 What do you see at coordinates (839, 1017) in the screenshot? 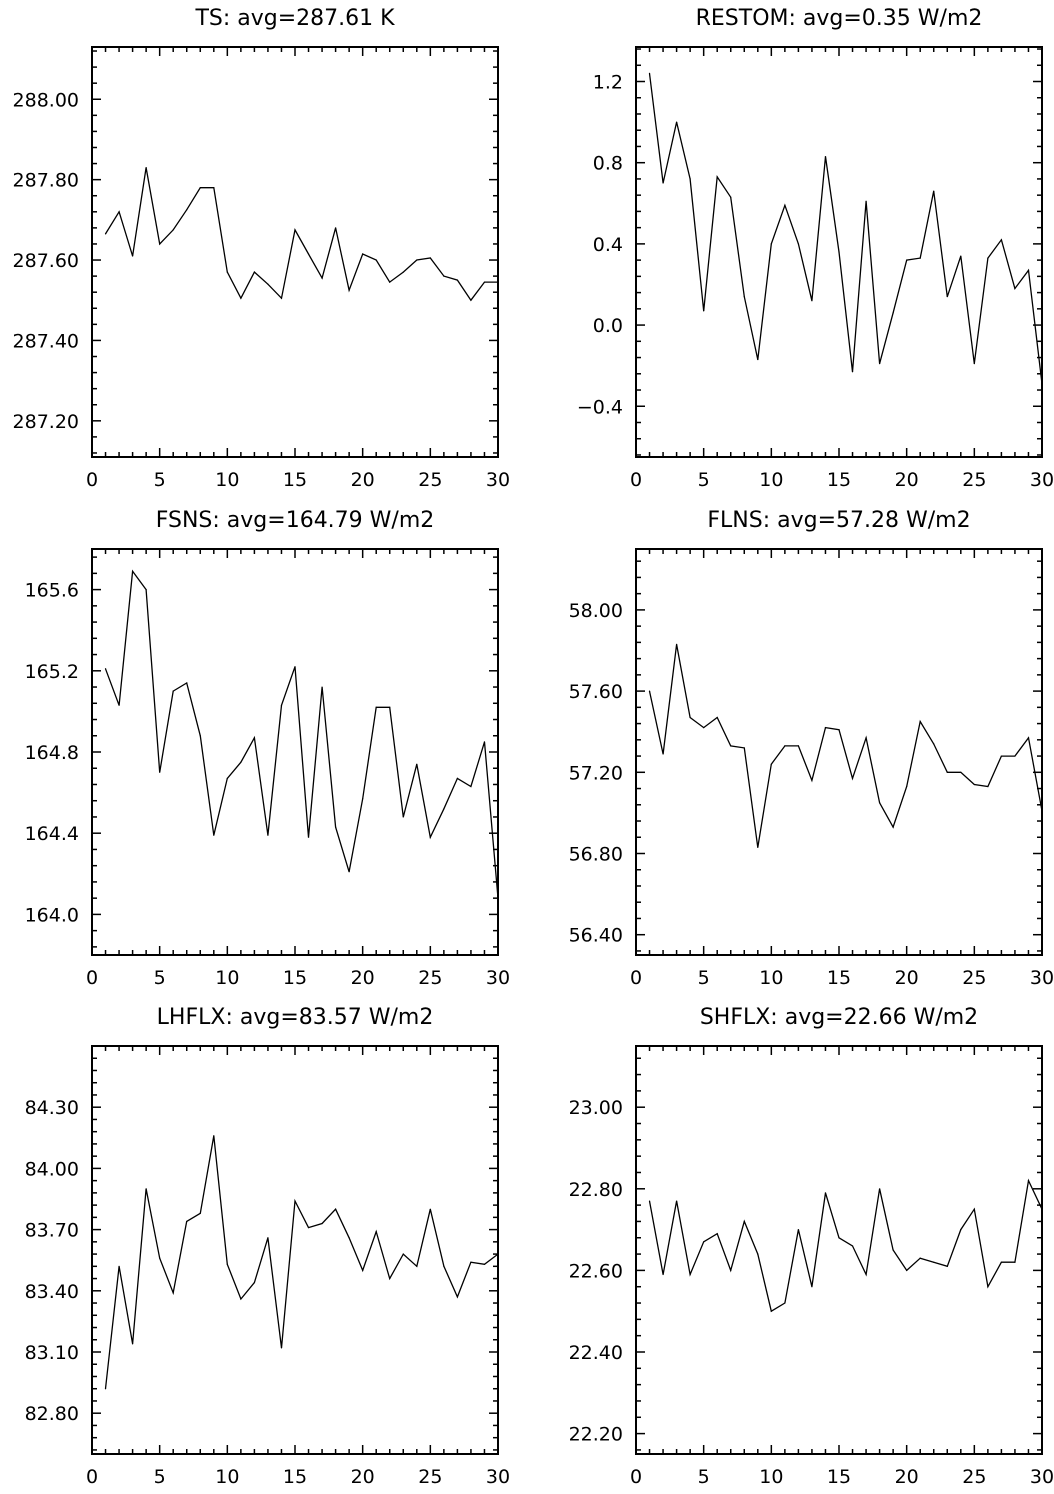
I see `chart-title: SHFLX: avg=22.66 W/m2` at bounding box center [839, 1017].